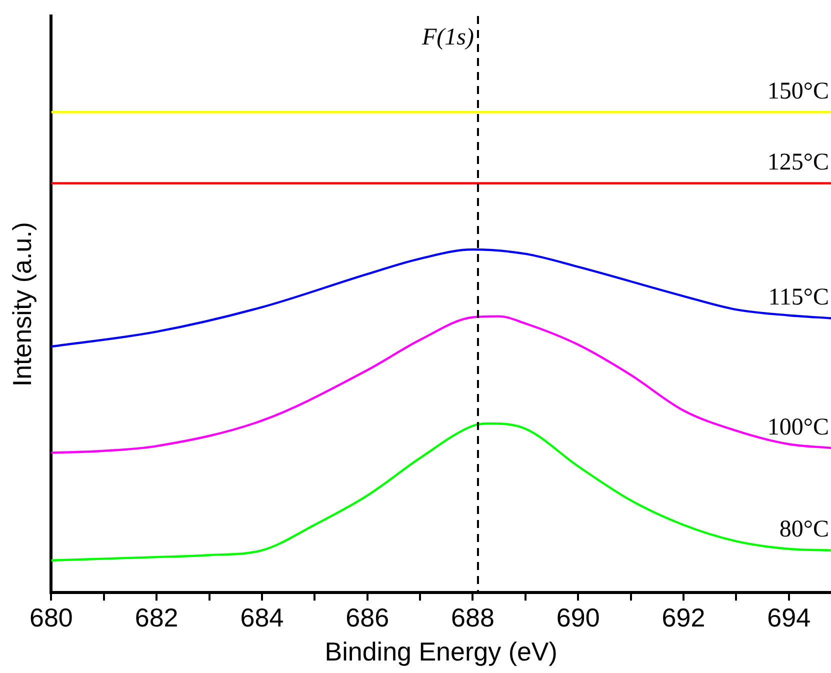  What do you see at coordinates (441, 651) in the screenshot?
I see `x-axis-title: Binding Energy (eV)` at bounding box center [441, 651].